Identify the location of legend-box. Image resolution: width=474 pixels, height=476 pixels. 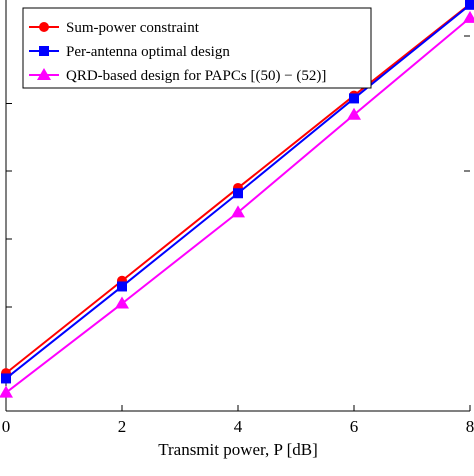
(197, 48).